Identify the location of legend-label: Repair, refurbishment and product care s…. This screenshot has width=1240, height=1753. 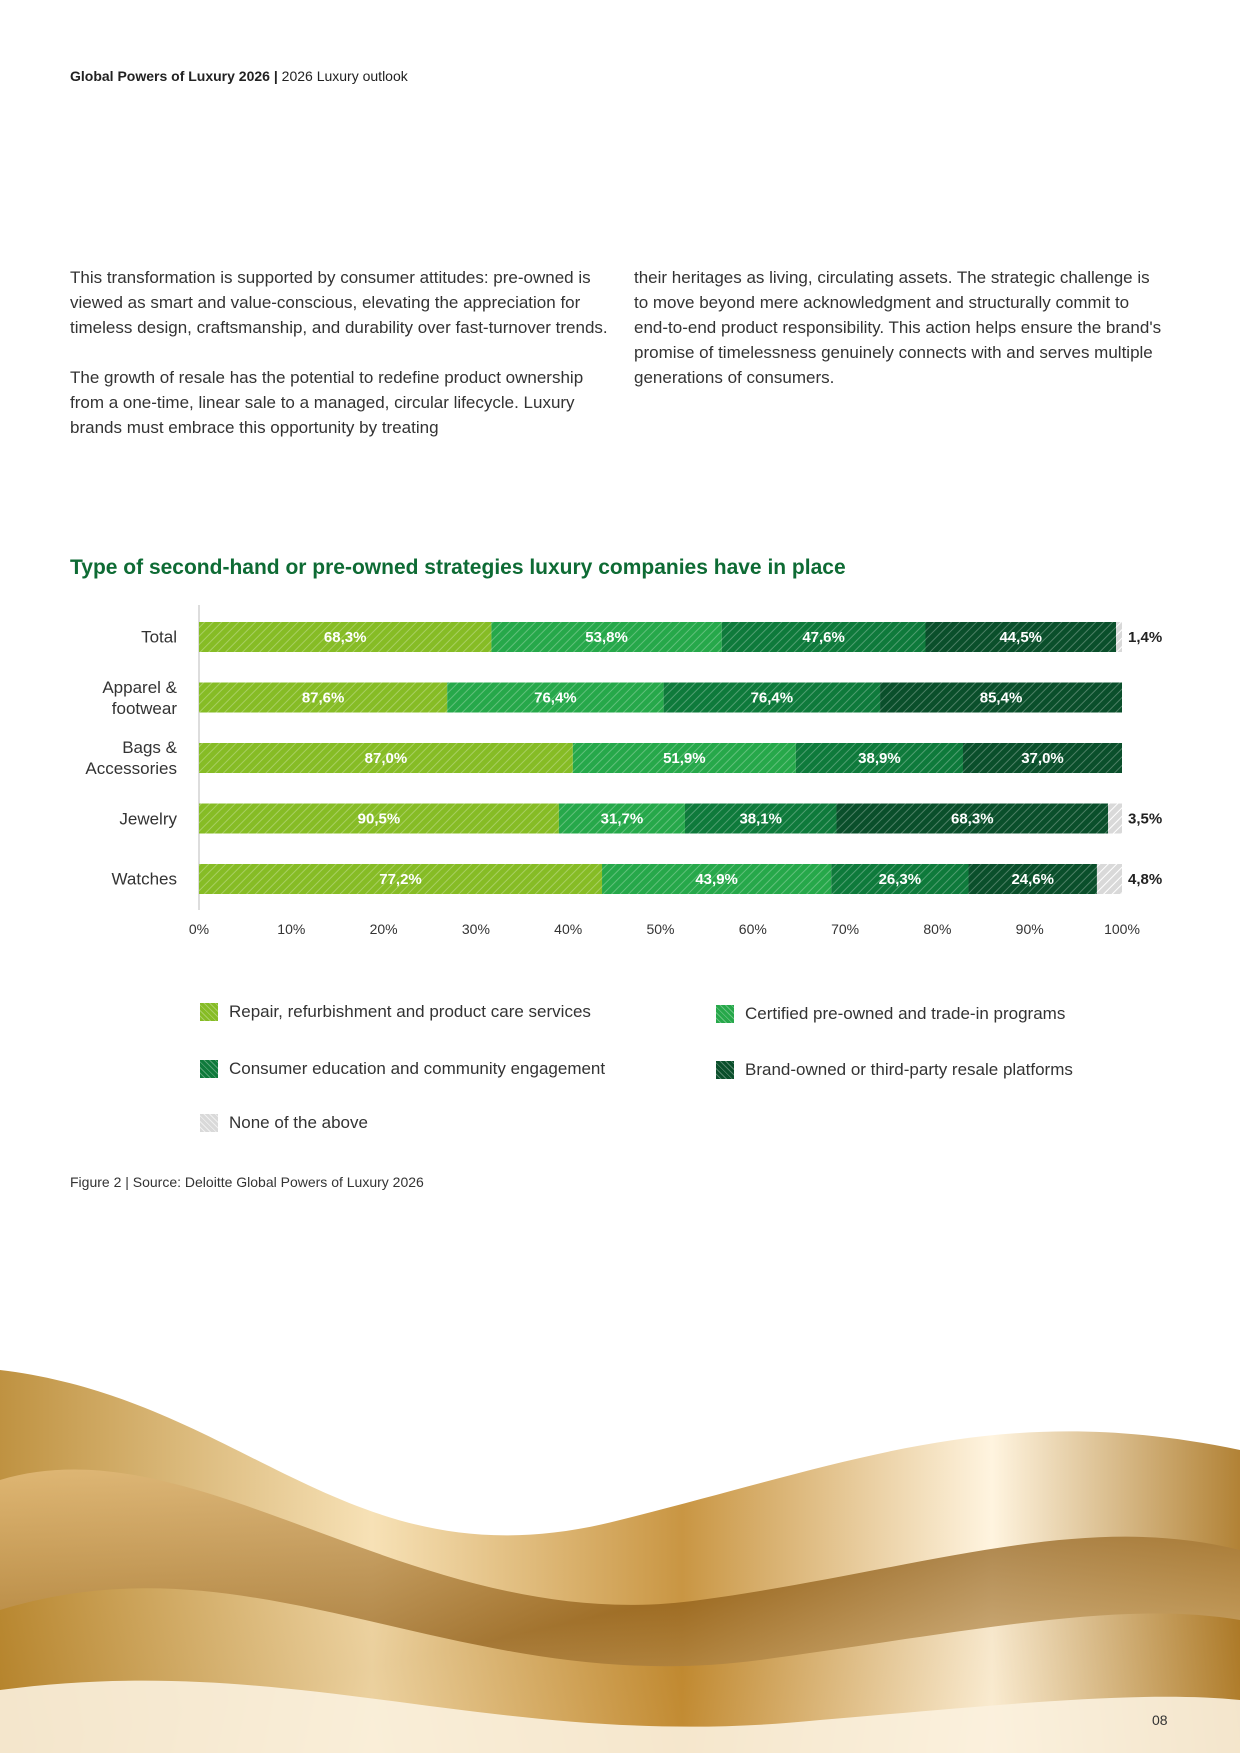
(410, 1011).